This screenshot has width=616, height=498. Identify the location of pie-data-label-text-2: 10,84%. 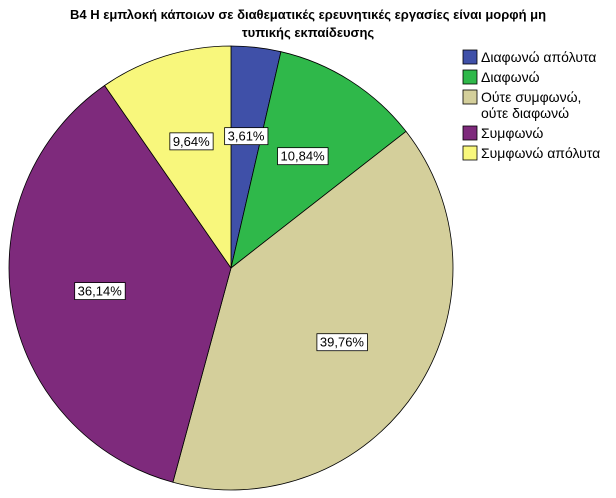
(303, 156).